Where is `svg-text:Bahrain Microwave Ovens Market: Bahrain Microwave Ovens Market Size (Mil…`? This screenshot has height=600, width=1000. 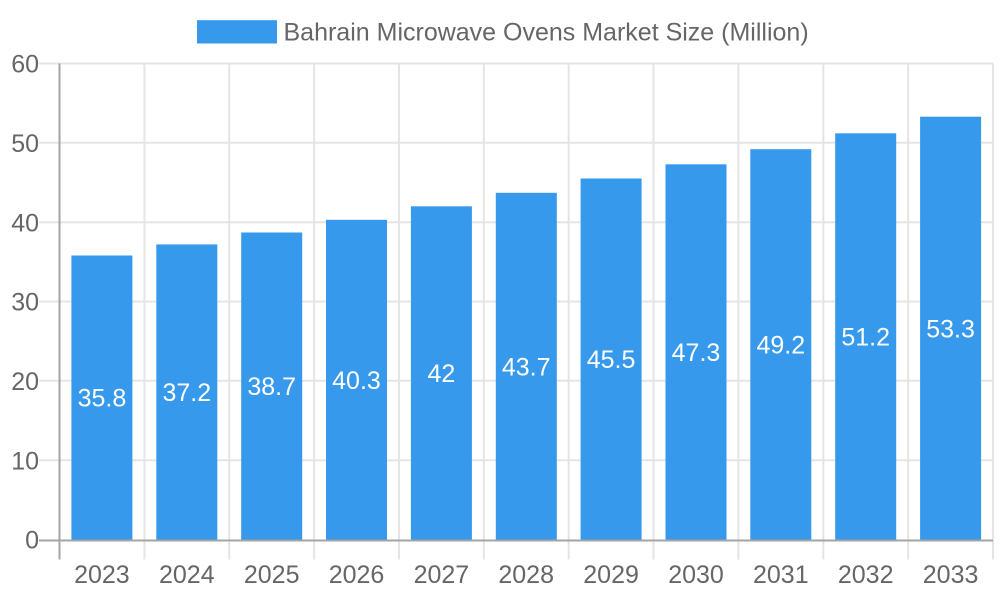 svg-text:Bahrain Microwave Ovens Market: Bahrain Microwave Ovens Market Size (Mil… is located at coordinates (546, 33).